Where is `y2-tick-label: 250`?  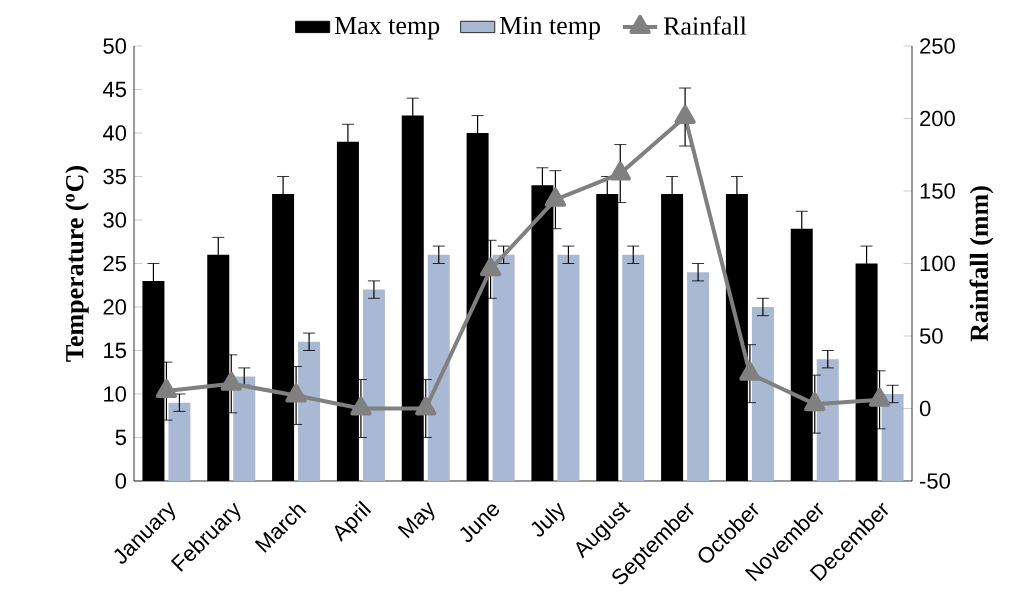 y2-tick-label: 250 is located at coordinates (937, 46).